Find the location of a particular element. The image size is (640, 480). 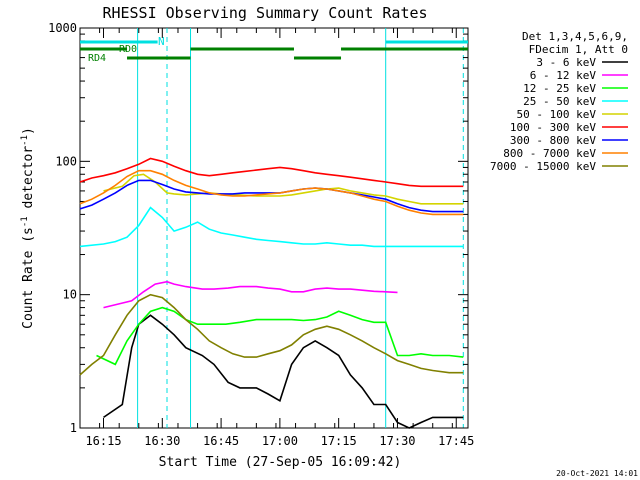

legend-label: 6 - 12 keV is located at coordinates (563, 75).